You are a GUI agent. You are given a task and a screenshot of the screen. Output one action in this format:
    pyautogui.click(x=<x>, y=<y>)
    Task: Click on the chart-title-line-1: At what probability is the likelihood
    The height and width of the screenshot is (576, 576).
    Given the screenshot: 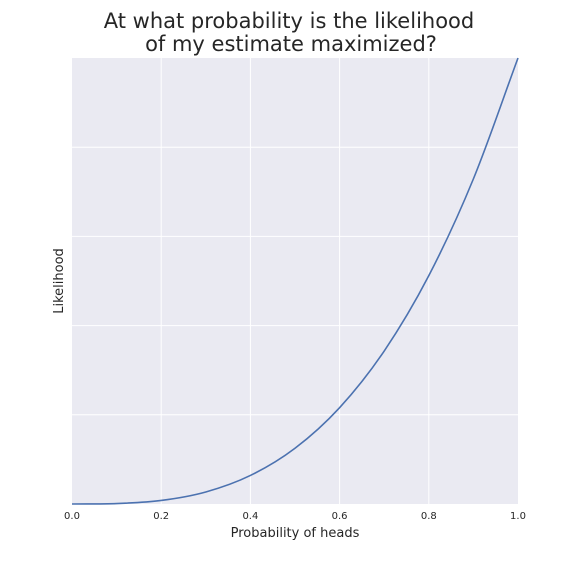 What is the action you would take?
    pyautogui.click(x=289, y=21)
    